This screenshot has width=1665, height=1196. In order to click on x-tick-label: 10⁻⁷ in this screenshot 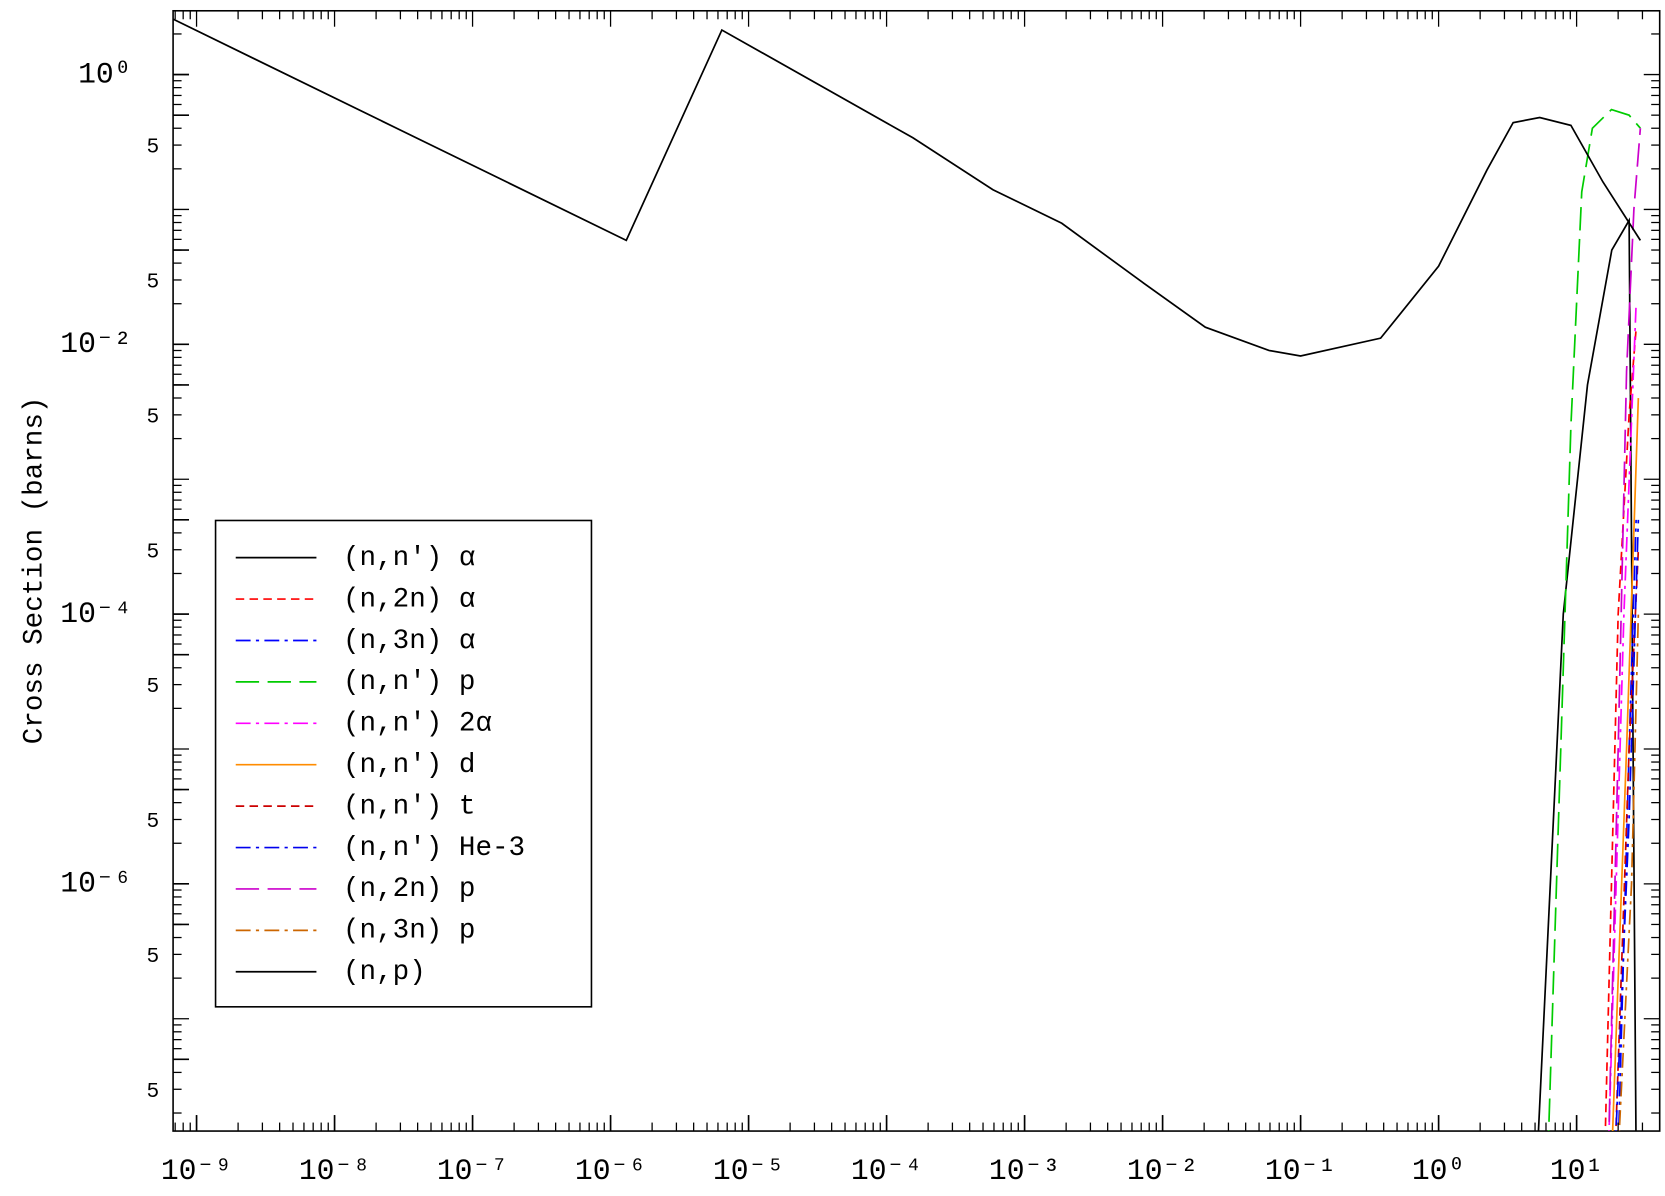, I will do `click(472, 1171)`.